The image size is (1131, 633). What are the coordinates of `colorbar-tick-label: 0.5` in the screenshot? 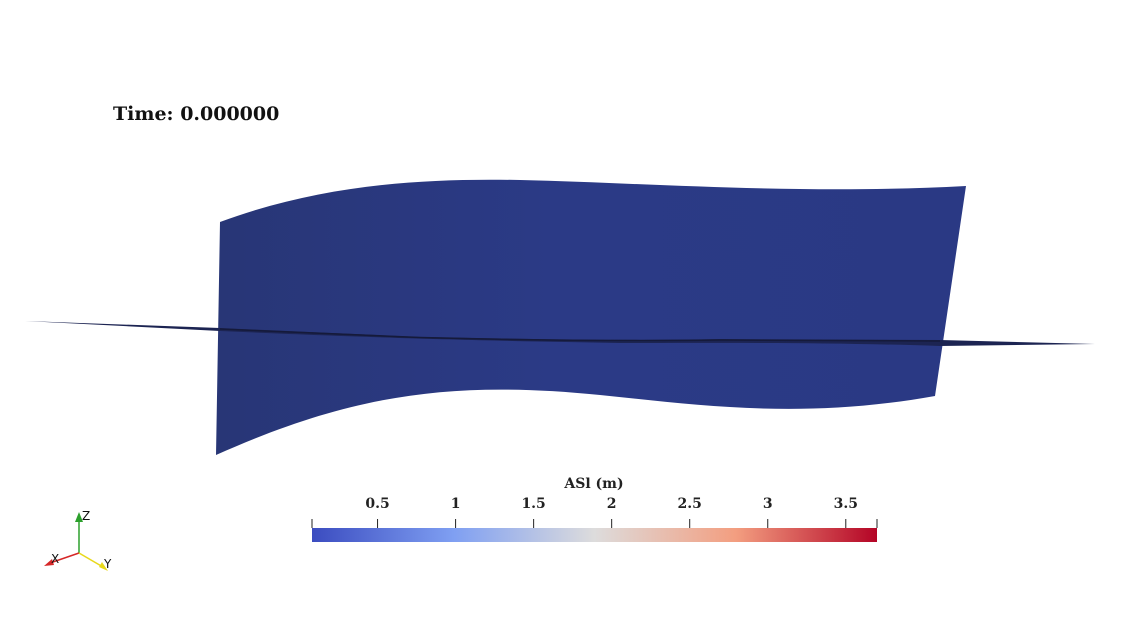 It's located at (377, 504).